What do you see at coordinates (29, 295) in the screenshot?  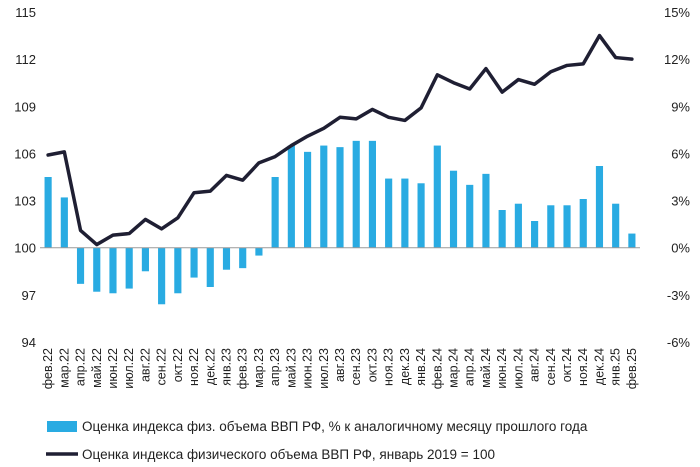 I see `y-left-tick-label: 97` at bounding box center [29, 295].